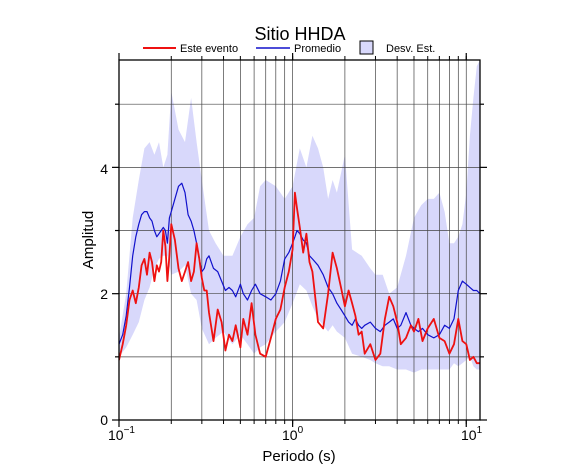 This screenshot has height=475, width=586. What do you see at coordinates (88, 240) in the screenshot?
I see `y-axis-label: Amplitud` at bounding box center [88, 240].